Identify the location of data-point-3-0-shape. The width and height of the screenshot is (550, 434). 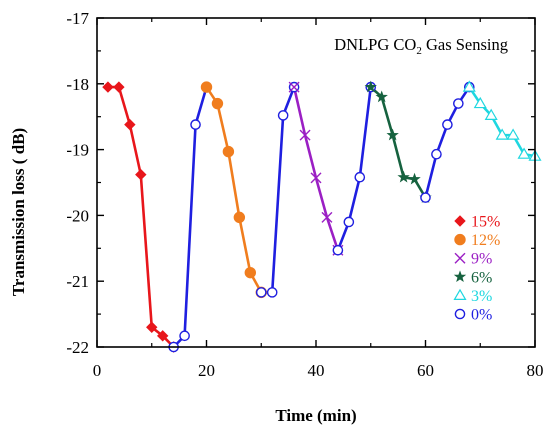
(261, 292).